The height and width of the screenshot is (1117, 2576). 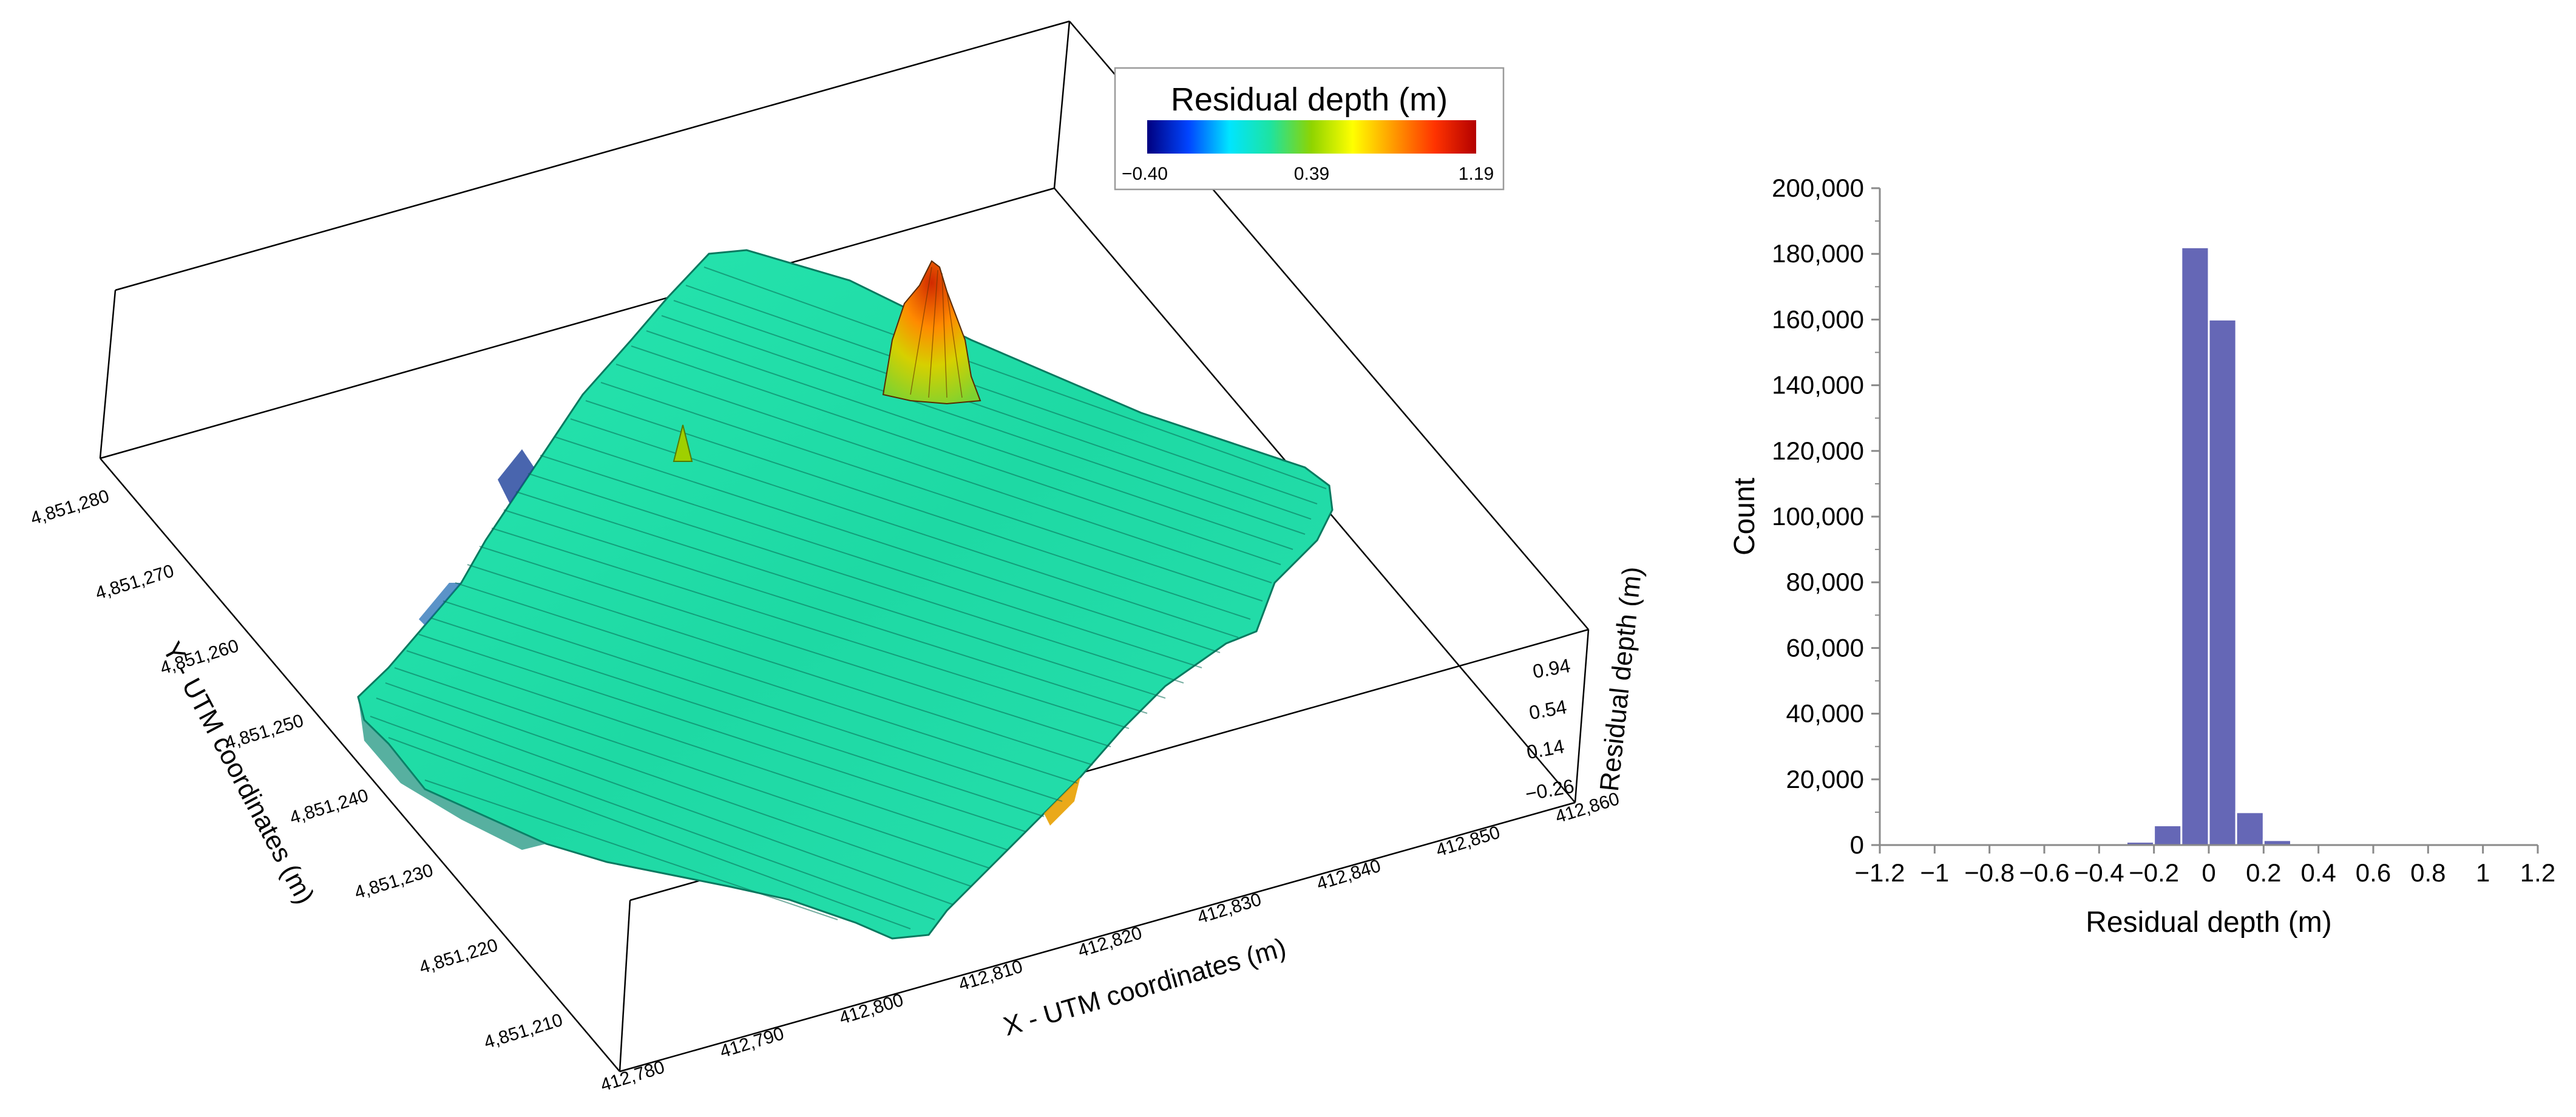 I want to click on x-tick-label: −1.2, so click(x=1880, y=873).